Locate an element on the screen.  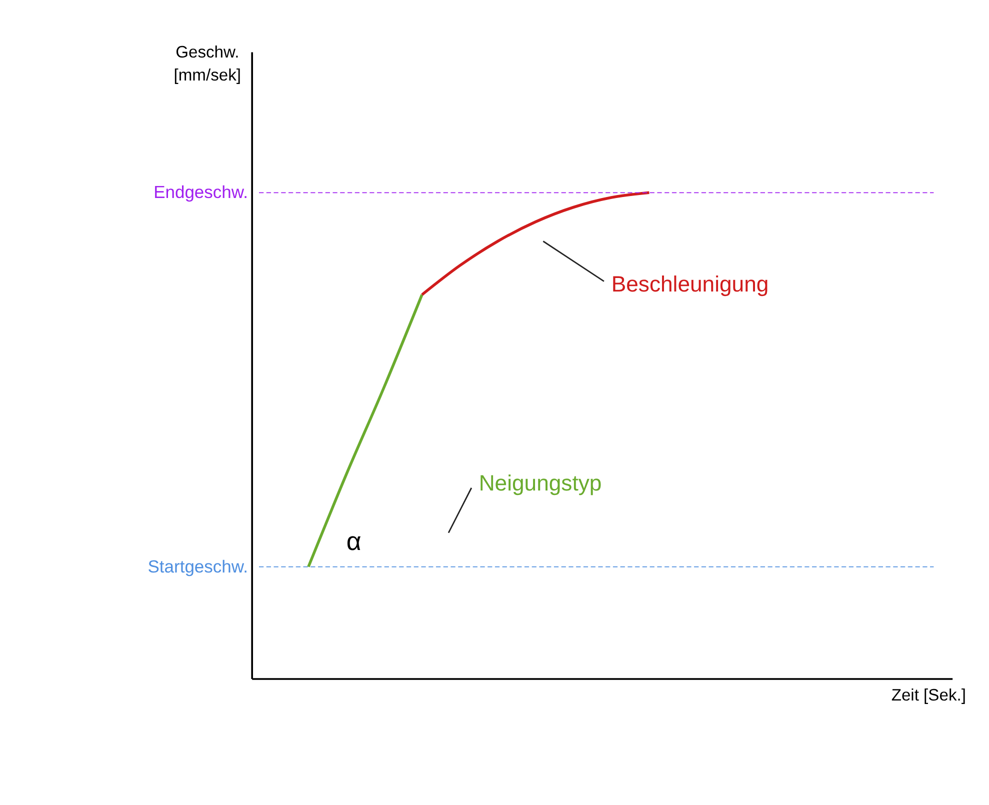
annotation: α is located at coordinates (354, 542).